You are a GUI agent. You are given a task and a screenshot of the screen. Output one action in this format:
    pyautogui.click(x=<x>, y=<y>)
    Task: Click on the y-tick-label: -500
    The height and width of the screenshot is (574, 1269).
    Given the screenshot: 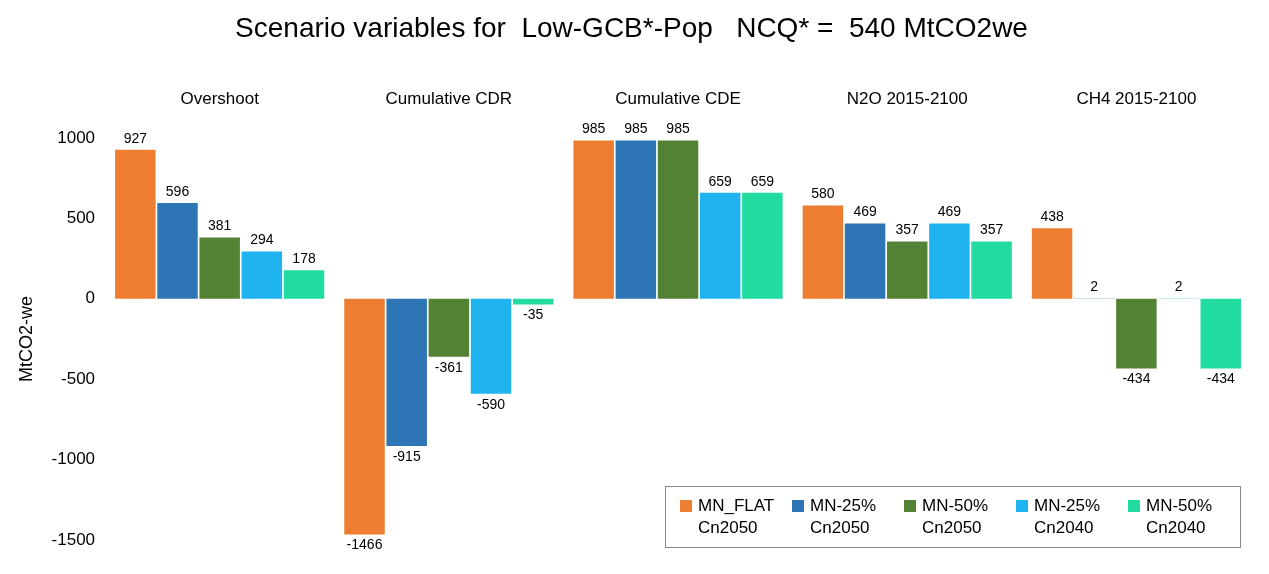 What is the action you would take?
    pyautogui.click(x=78, y=378)
    